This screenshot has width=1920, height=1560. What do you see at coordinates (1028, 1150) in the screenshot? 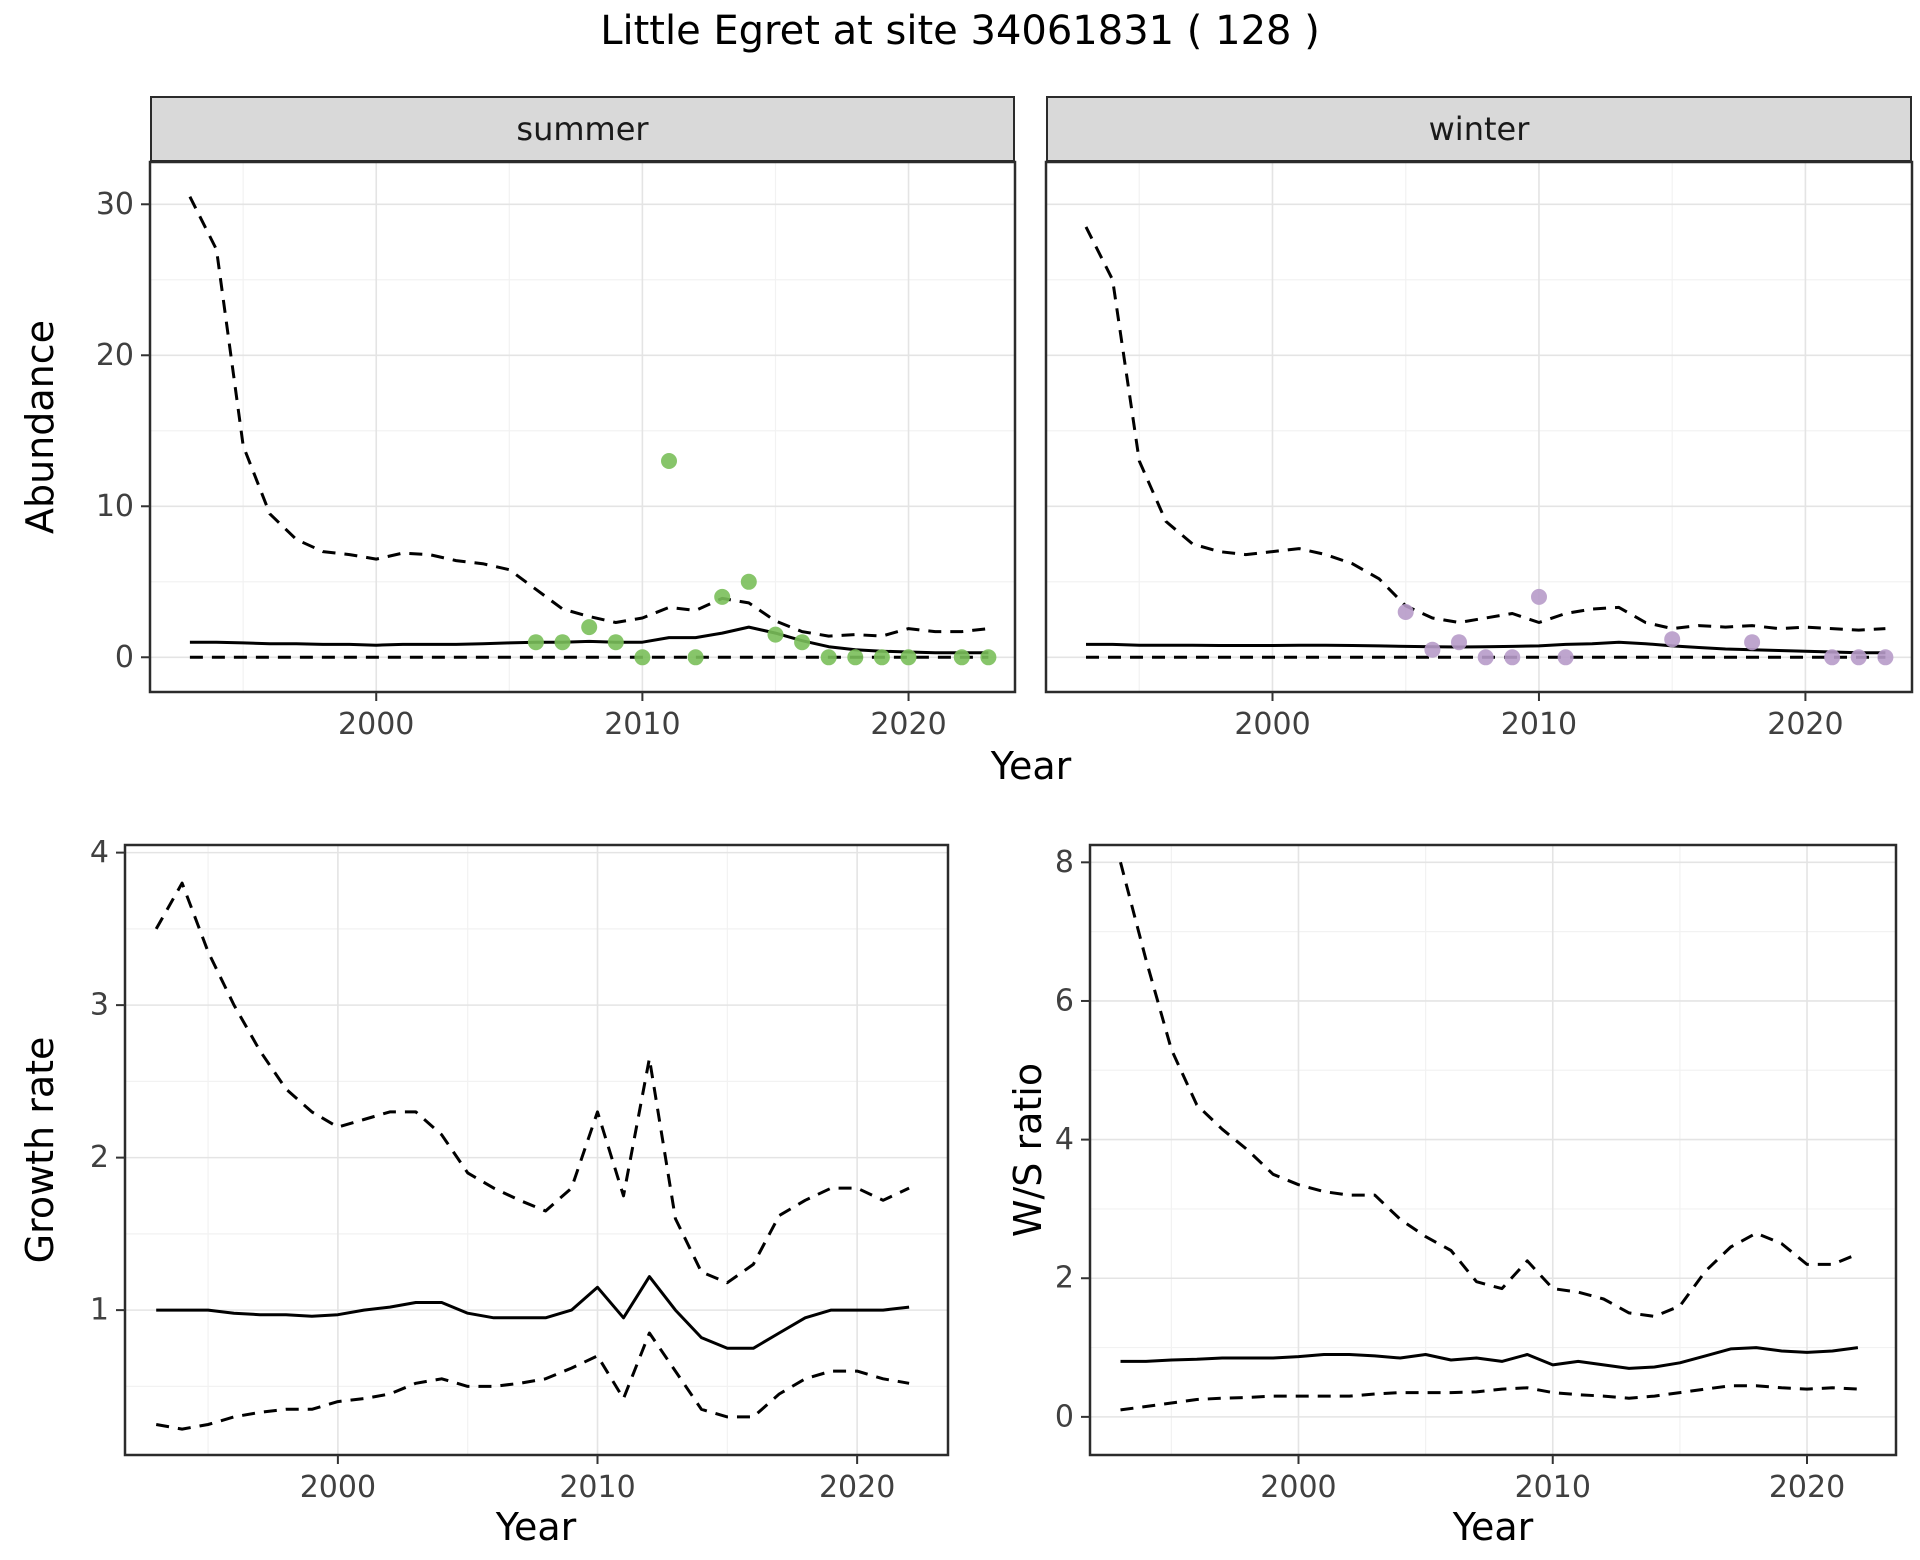
I see `y-axis-title-ws-ratio: W/S ratio` at bounding box center [1028, 1150].